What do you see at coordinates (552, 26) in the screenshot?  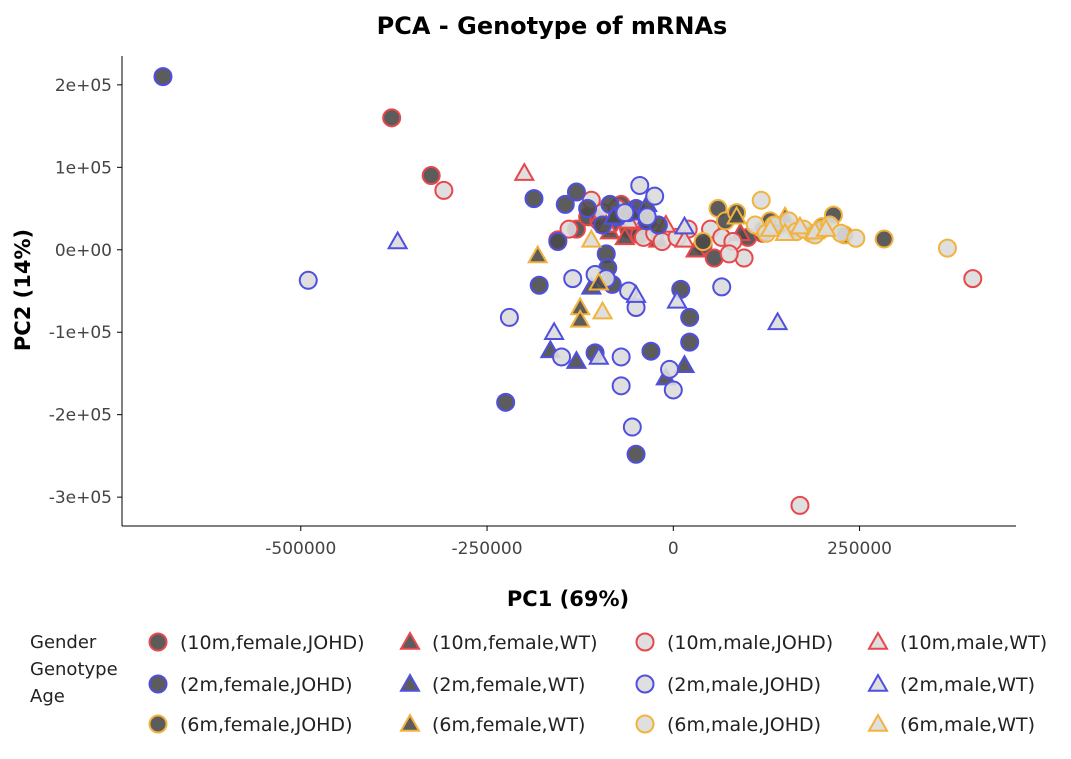 I see `chart-title: PCA - Genotype of mRNAs` at bounding box center [552, 26].